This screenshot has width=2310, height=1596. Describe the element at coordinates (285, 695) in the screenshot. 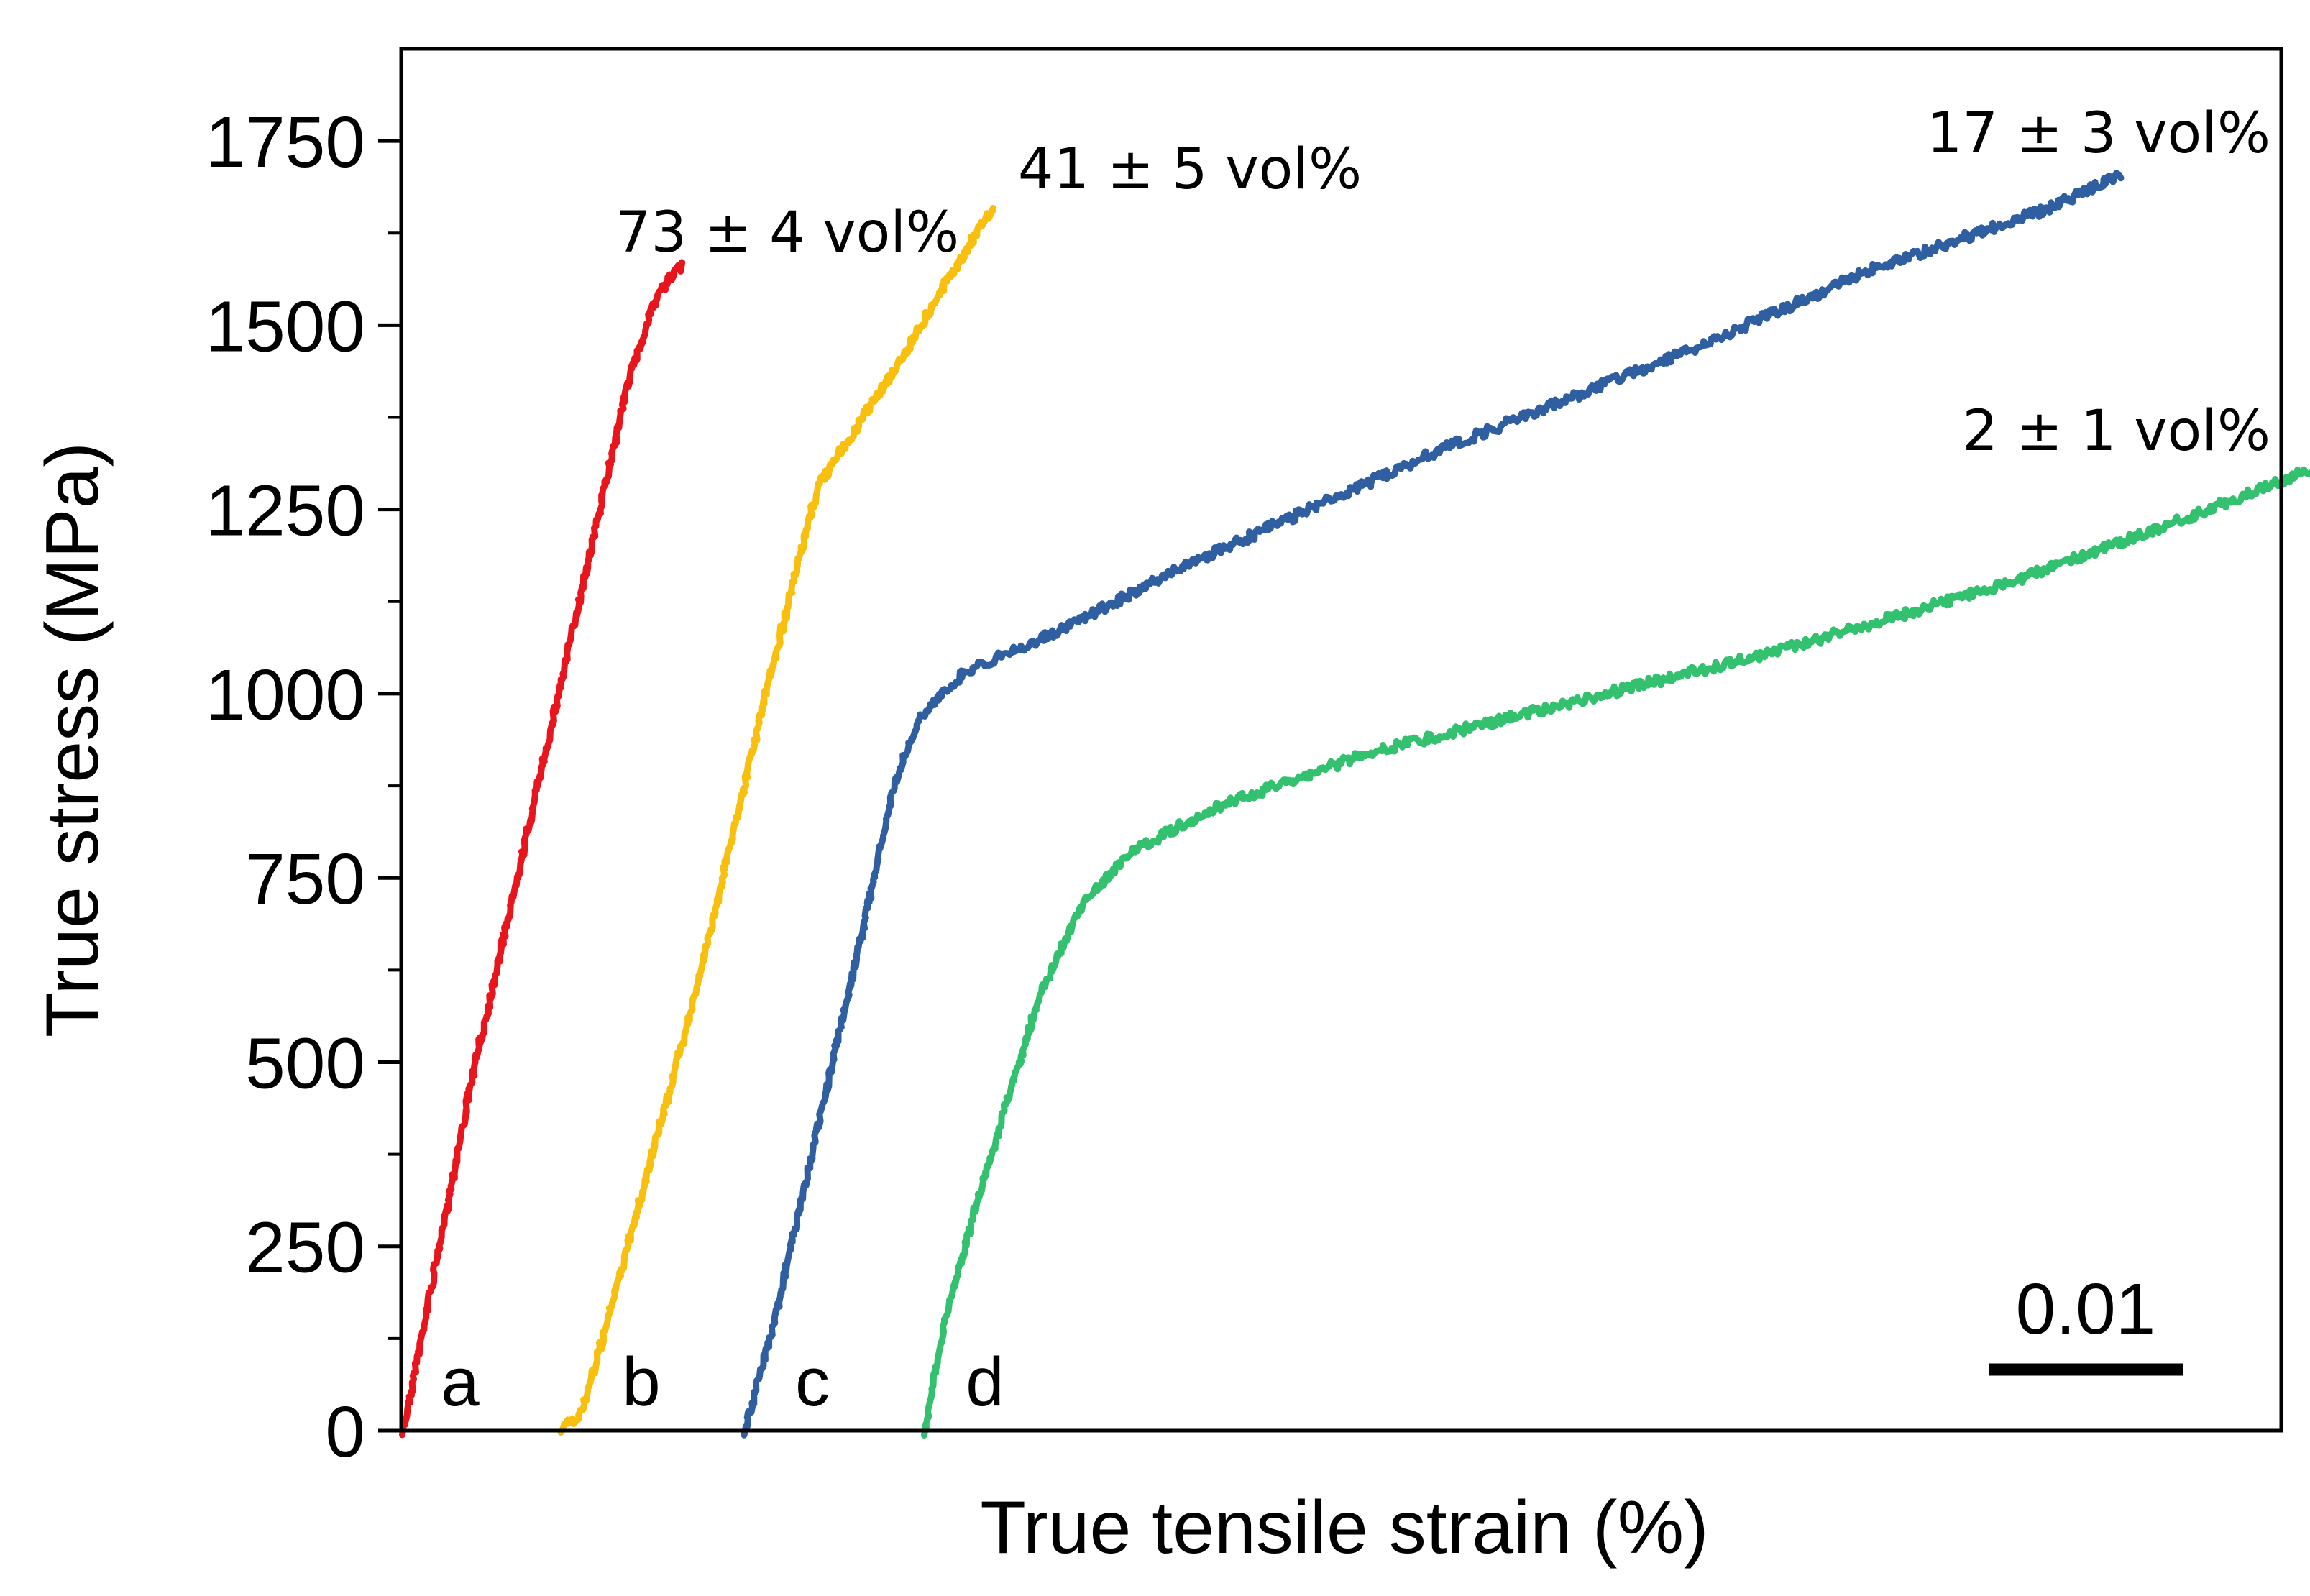

I see `y-tick-label: 1000` at that location.